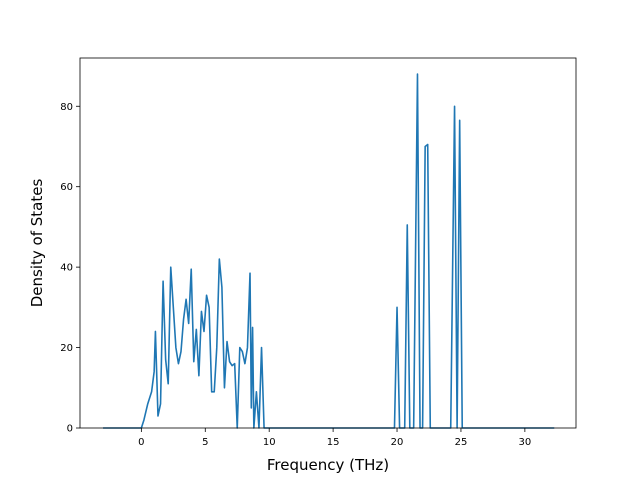  I want to click on x-axis-ticks: 0 5 10 15 20 25 30, so click(334, 438).